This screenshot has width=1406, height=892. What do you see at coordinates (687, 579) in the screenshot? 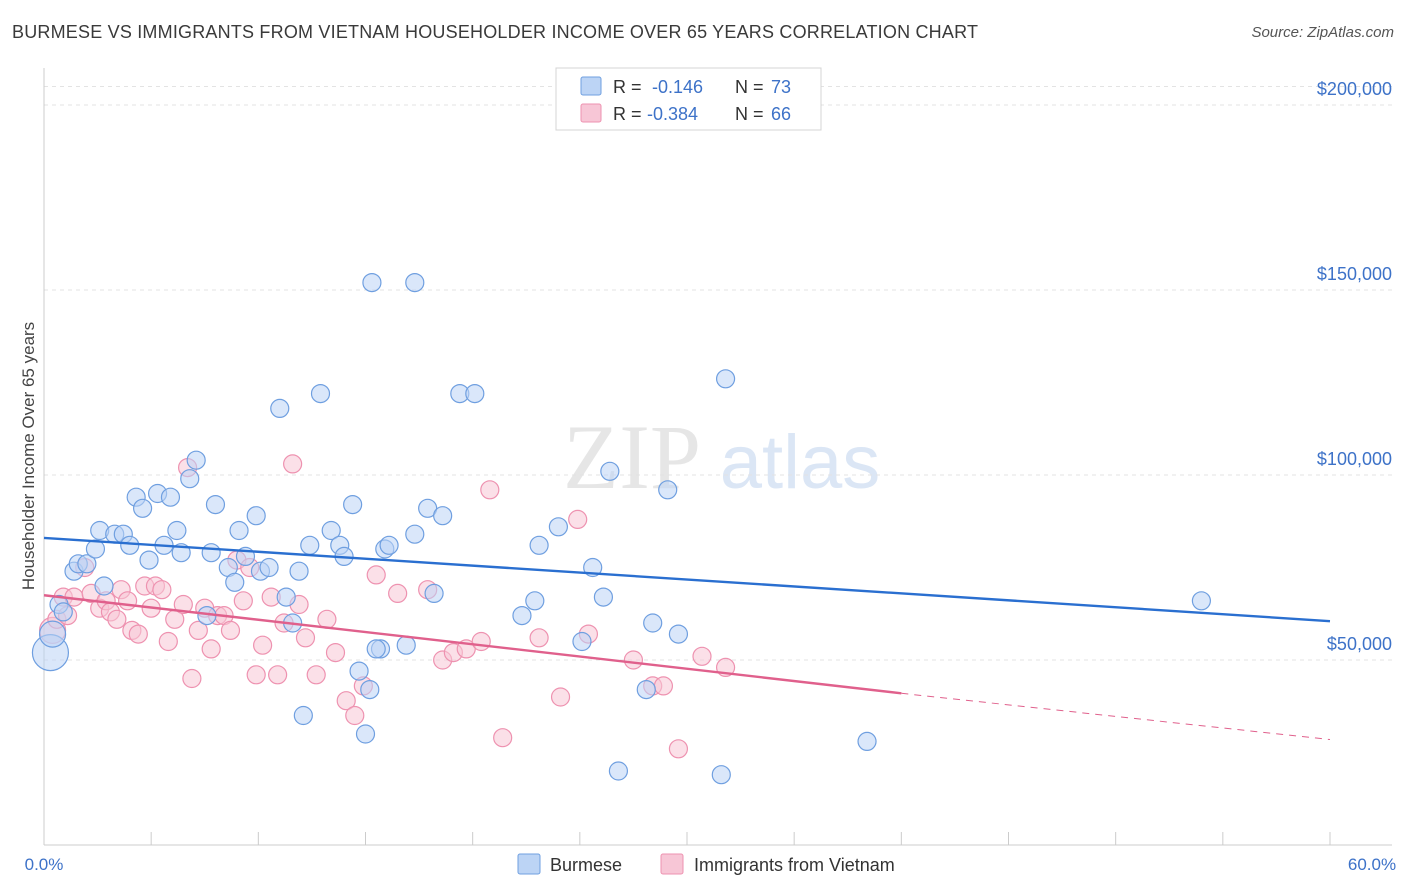
I see `burmese-trend-line` at bounding box center [687, 579].